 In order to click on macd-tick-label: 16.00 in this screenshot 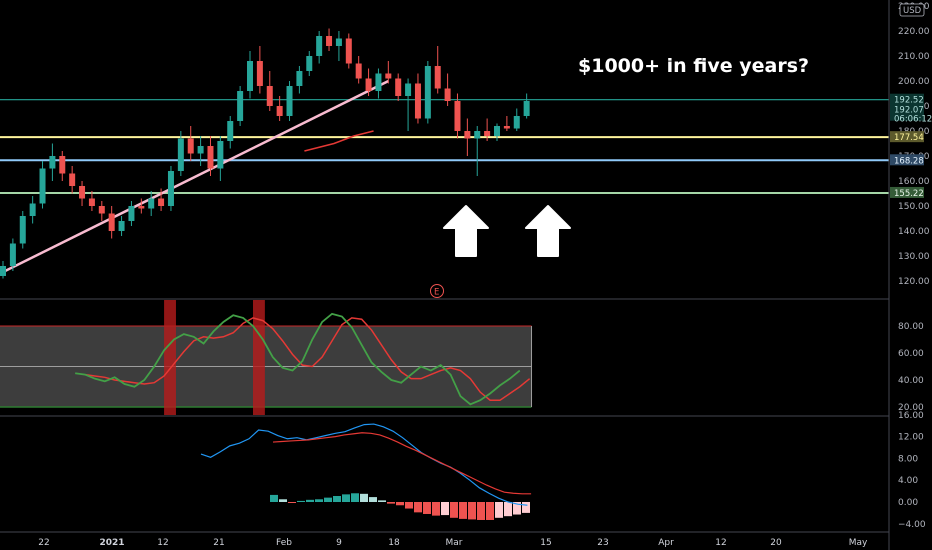, I will do `click(911, 416)`.